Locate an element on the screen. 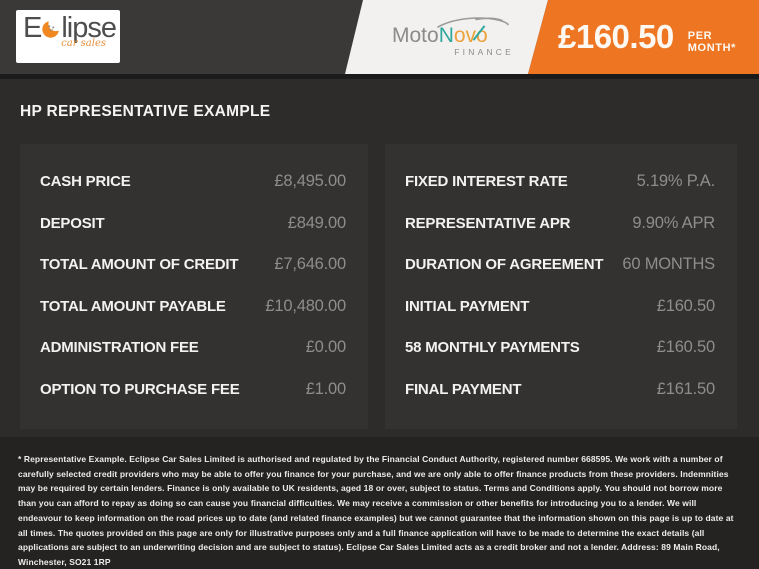  table-row: CASH PRICE £8,495.00 is located at coordinates (193, 182).